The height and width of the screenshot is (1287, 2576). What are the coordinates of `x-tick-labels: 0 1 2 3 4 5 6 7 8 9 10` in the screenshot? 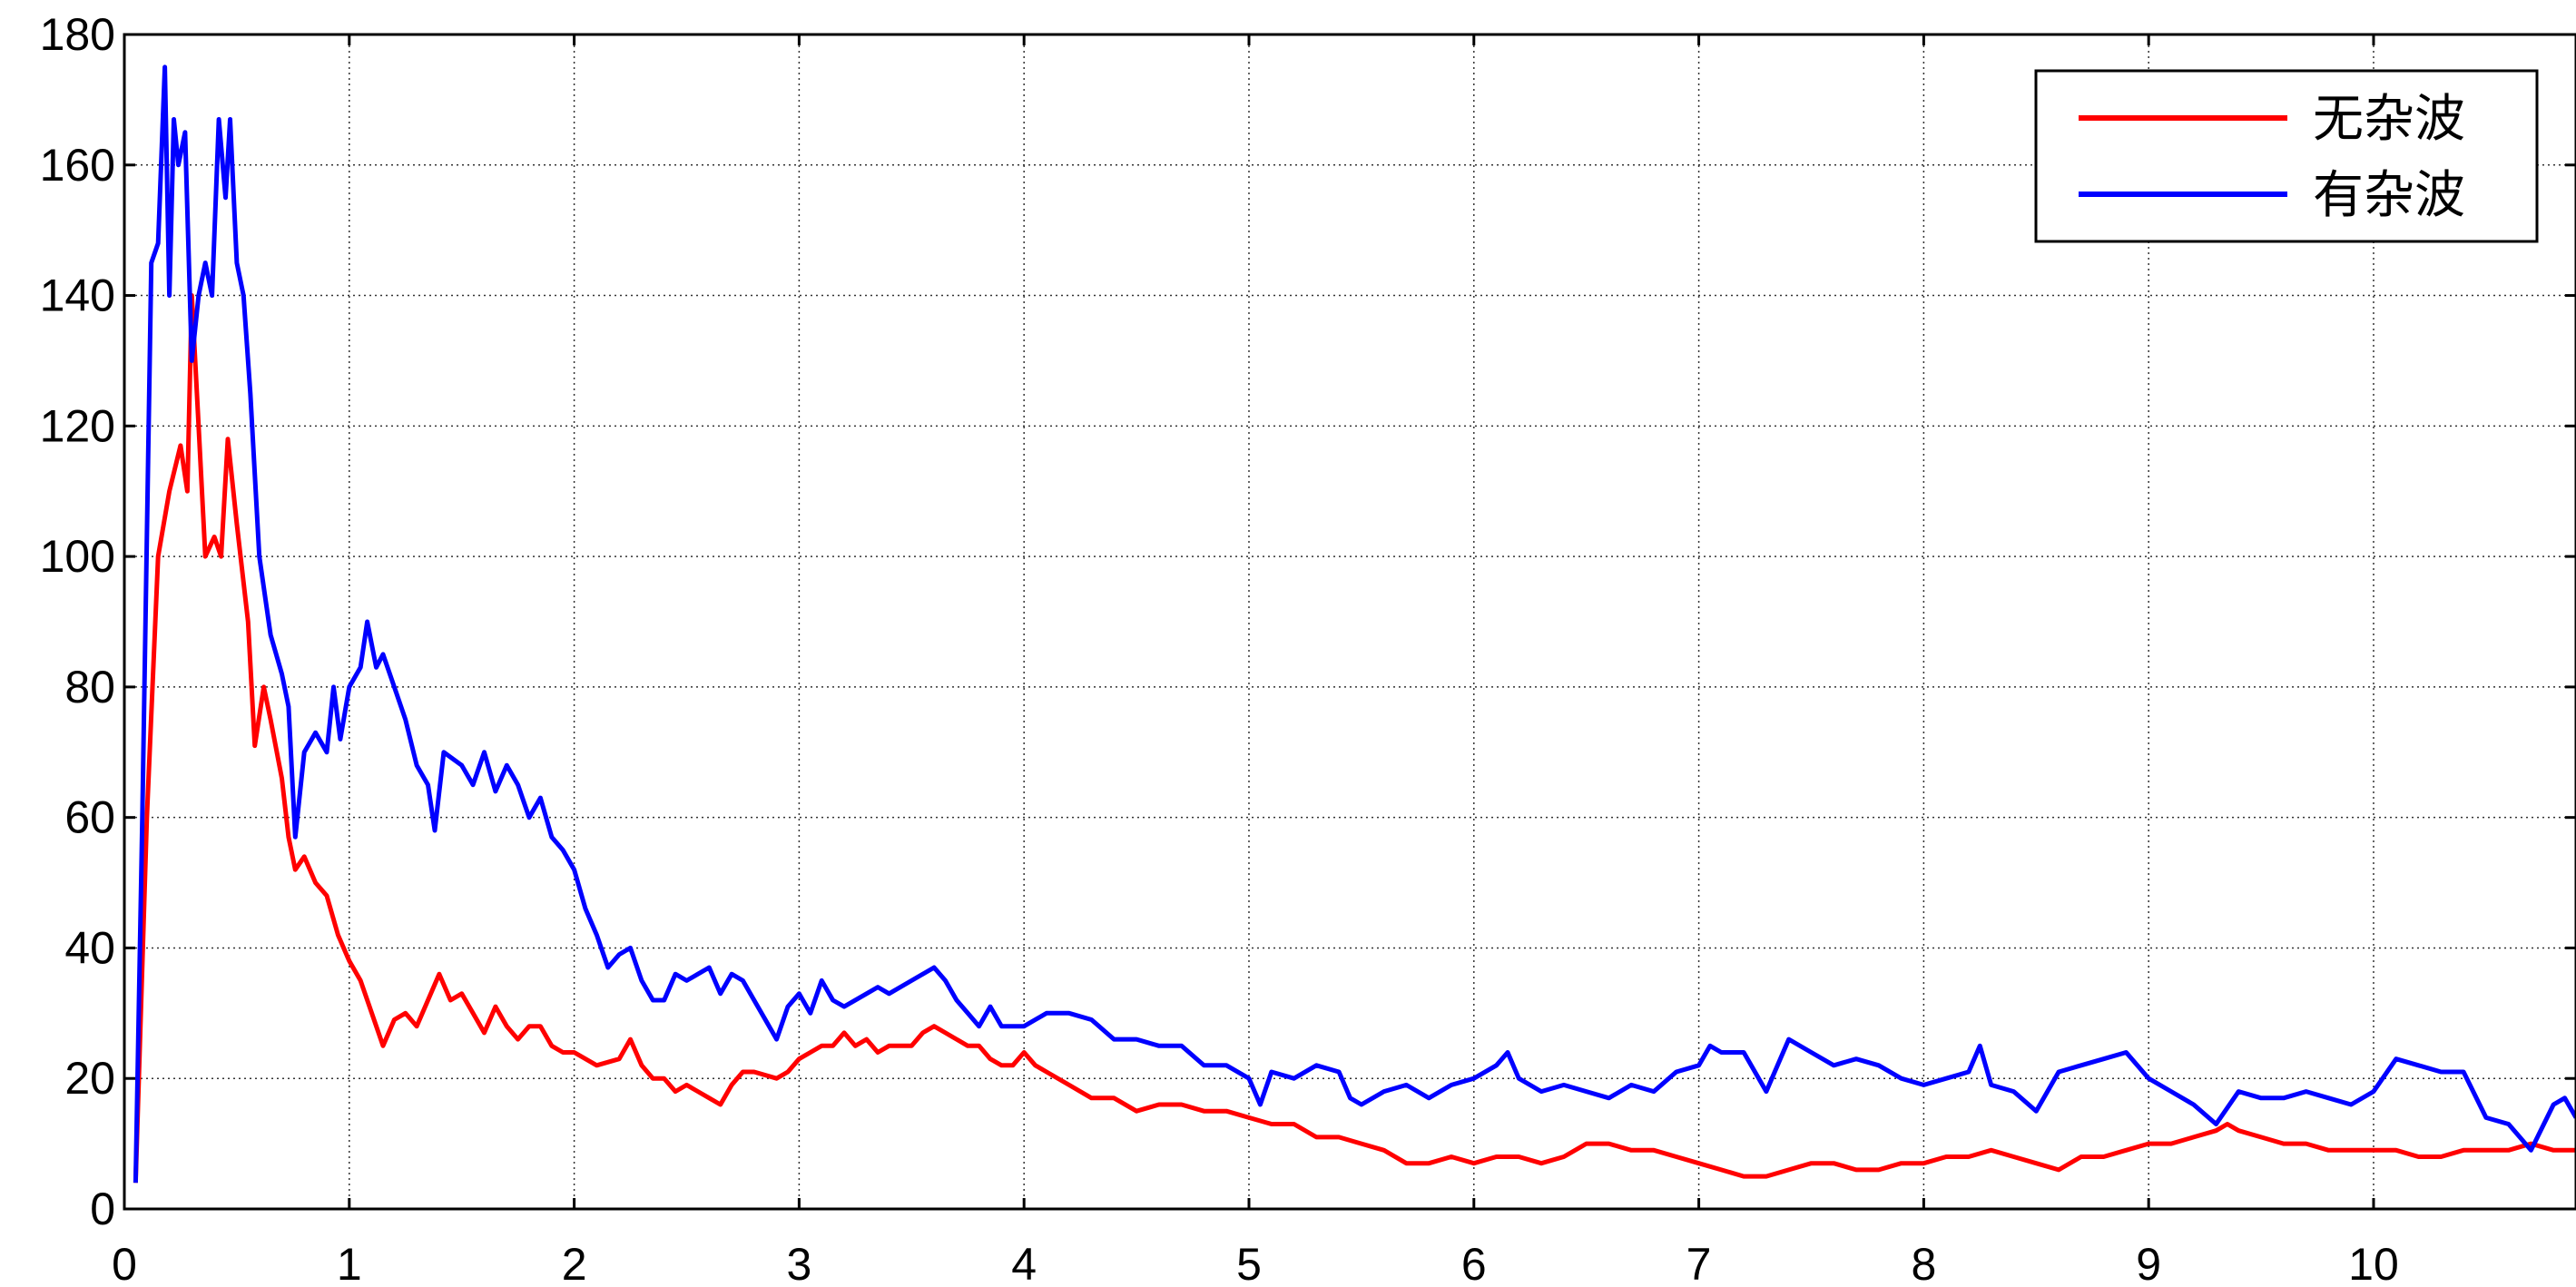 It's located at (1255, 1263).